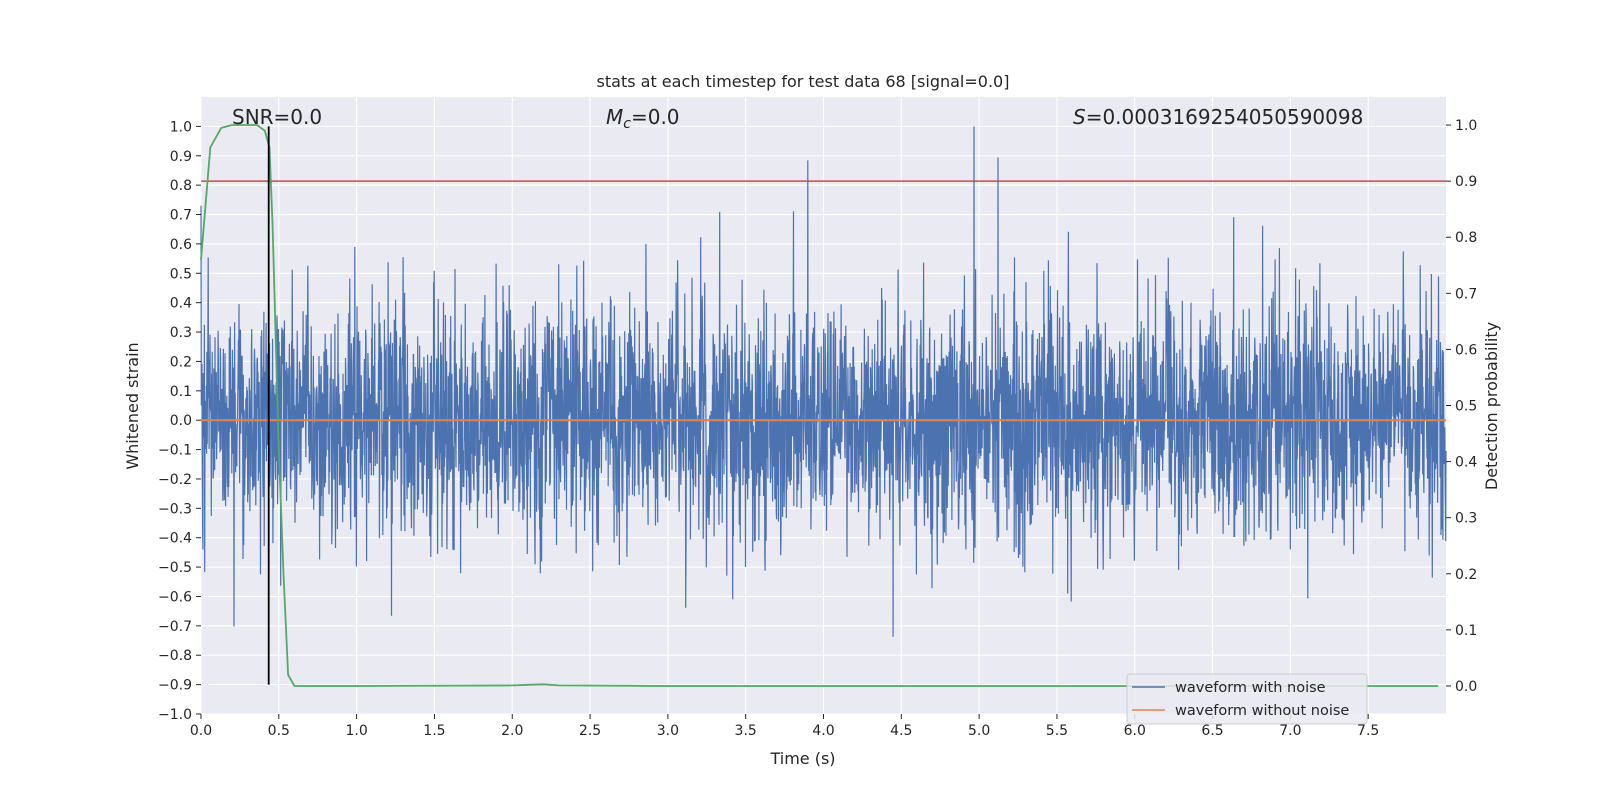 This screenshot has width=1600, height=800. Describe the element at coordinates (356, 731) in the screenshot. I see `x-tick-label: 1.0` at that location.